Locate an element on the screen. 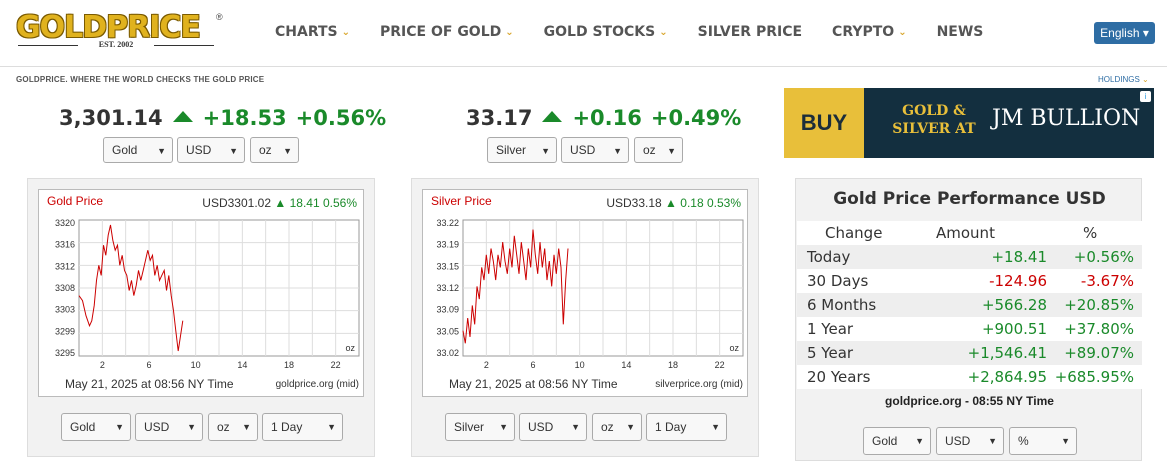 The height and width of the screenshot is (470, 1167). chart-source: goldprice.org (mid) is located at coordinates (317, 384).